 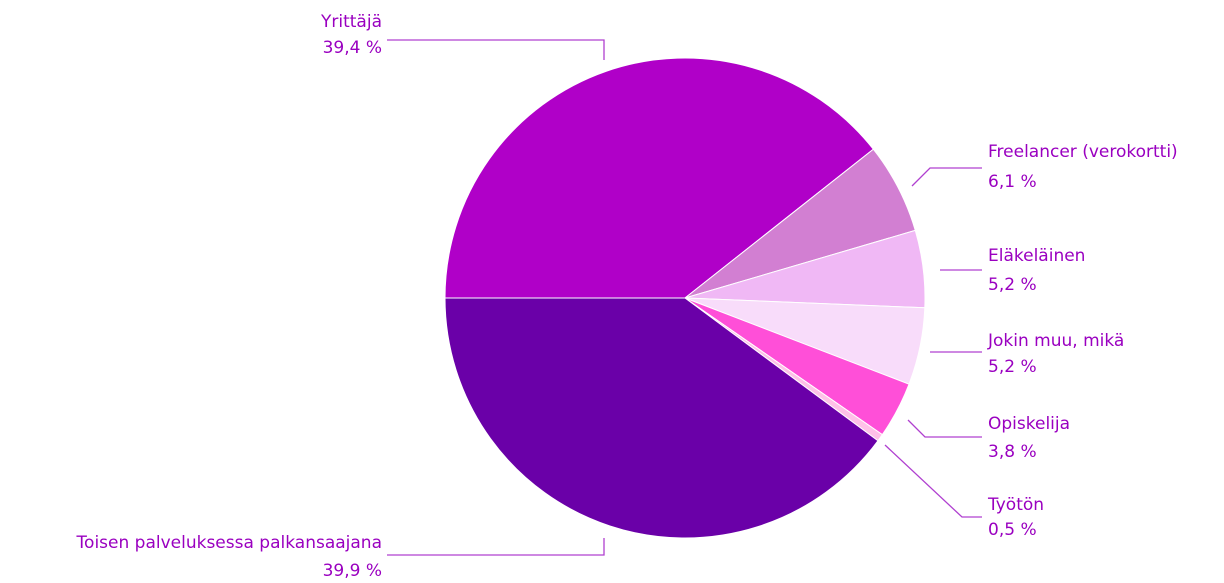 What do you see at coordinates (1029, 424) in the screenshot?
I see `slice-label: Opiskelija` at bounding box center [1029, 424].